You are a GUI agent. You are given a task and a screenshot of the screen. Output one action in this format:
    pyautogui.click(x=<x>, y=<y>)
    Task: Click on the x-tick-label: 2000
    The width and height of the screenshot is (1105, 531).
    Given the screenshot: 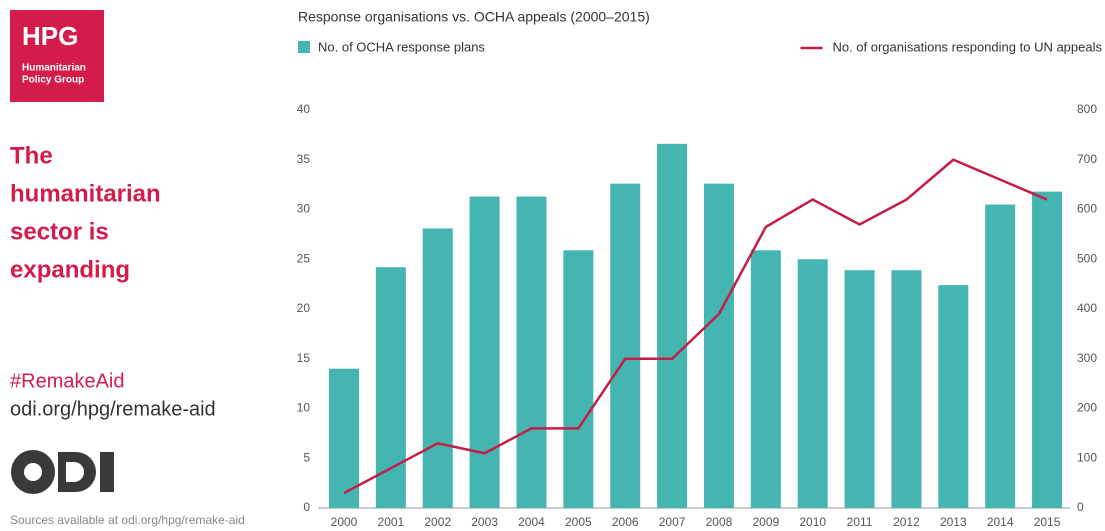 What is the action you would take?
    pyautogui.click(x=344, y=522)
    